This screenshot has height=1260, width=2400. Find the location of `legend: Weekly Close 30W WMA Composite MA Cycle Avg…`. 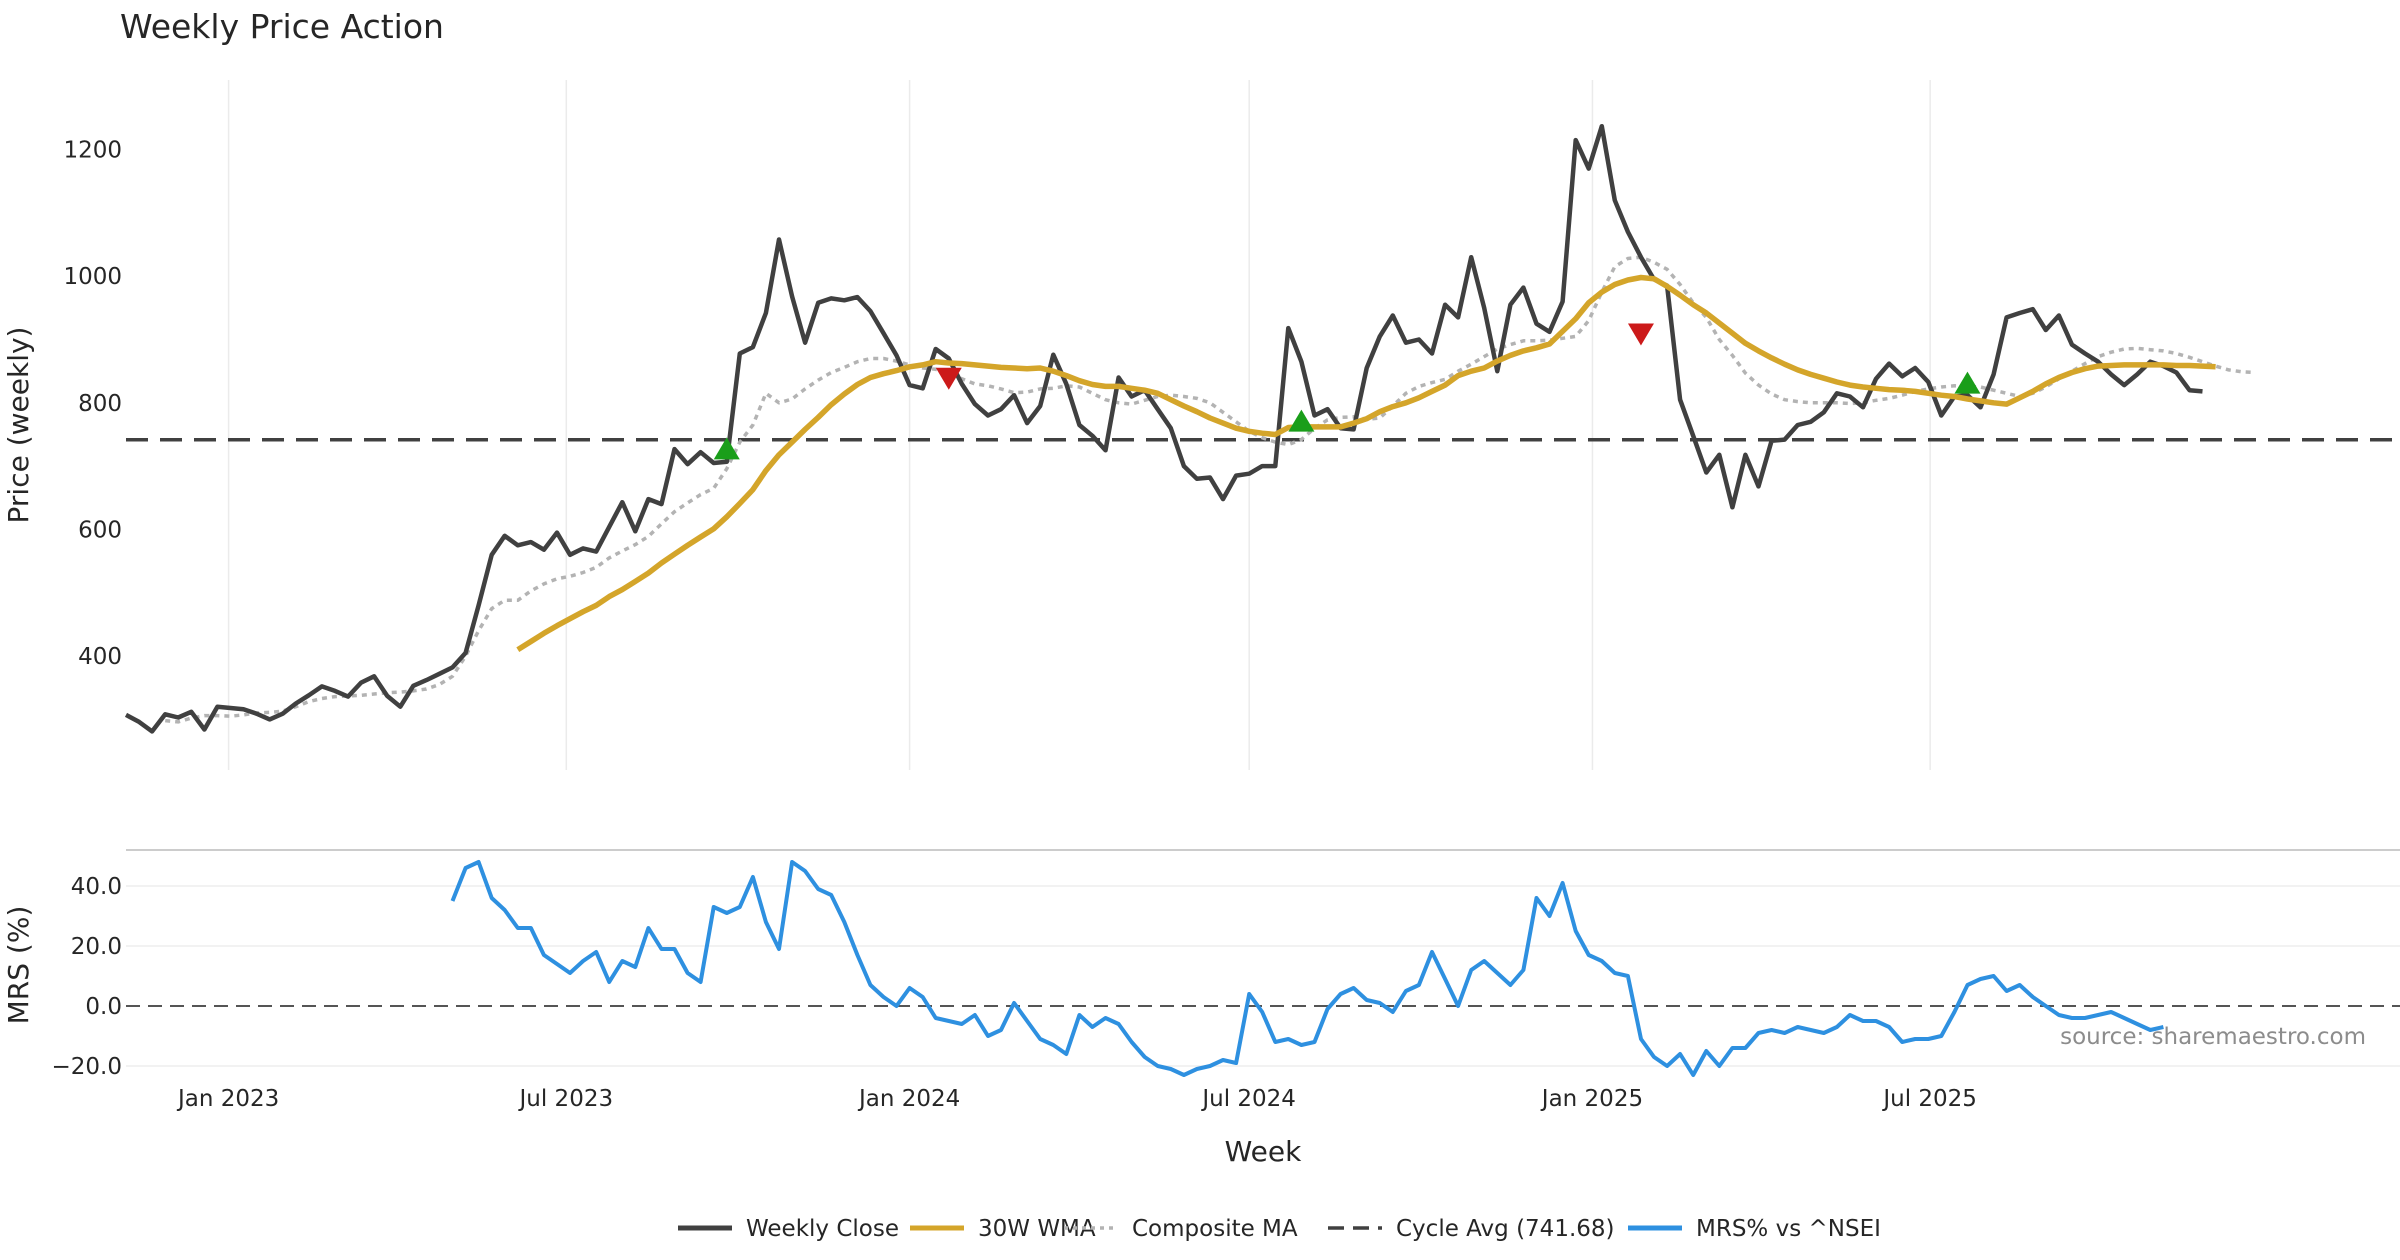

legend: Weekly Close 30W WMA Composite MA Cycle Avg… is located at coordinates (1279, 1229).